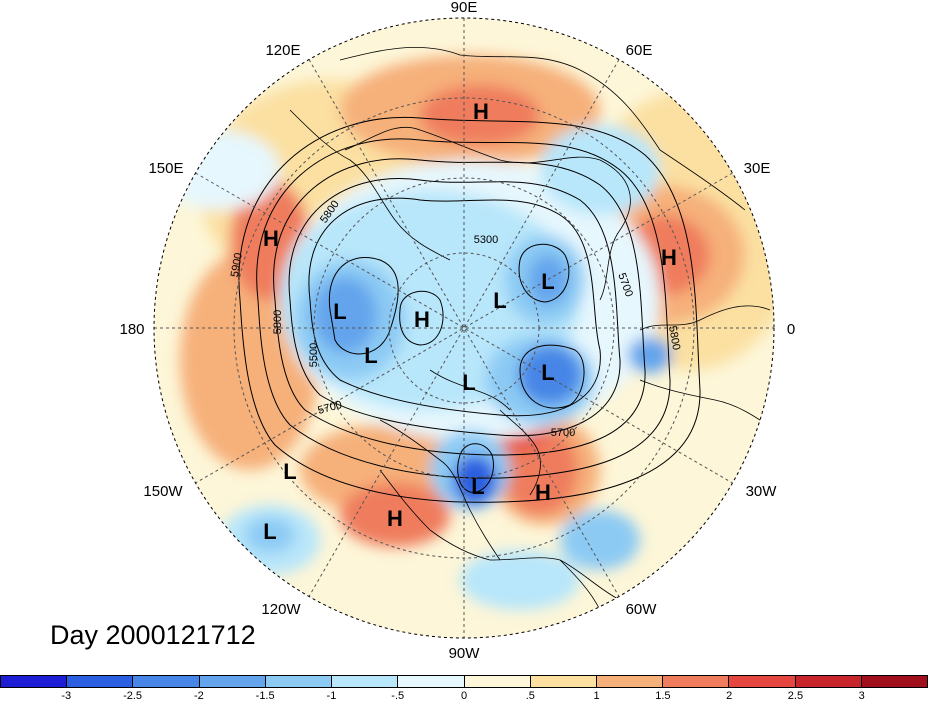  I want to click on colorbar-swatches, so click(464, 682).